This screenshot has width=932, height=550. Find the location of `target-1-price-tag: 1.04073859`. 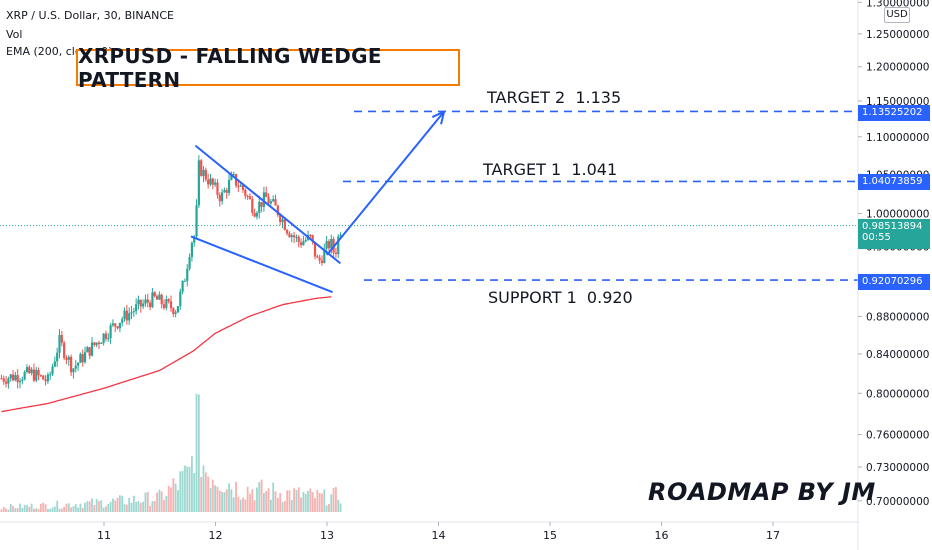

target-1-price-tag: 1.04073859 is located at coordinates (894, 182).